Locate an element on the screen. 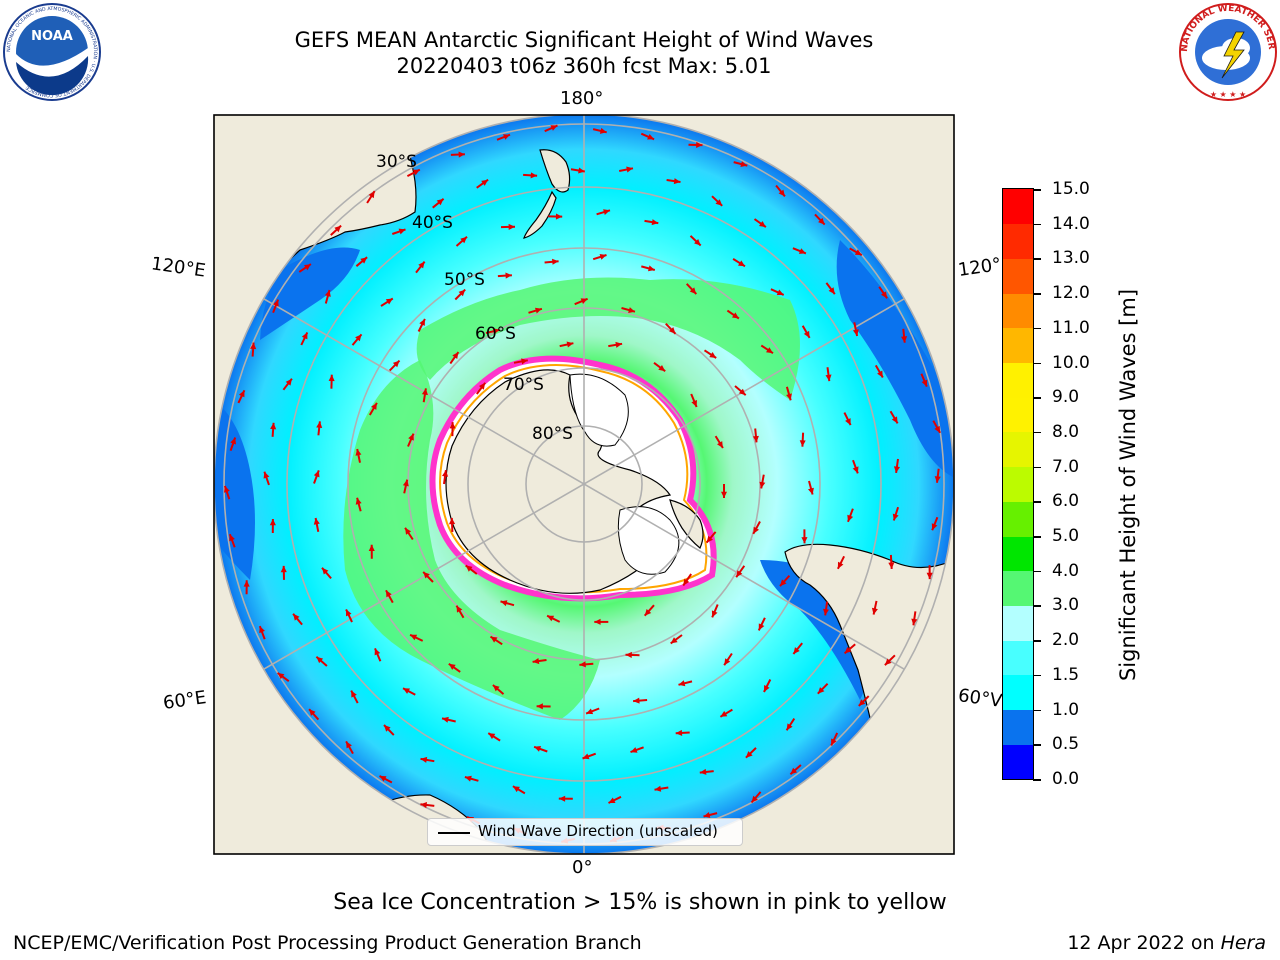 This screenshot has height=960, width=1280. lat-label-80s: 80°S is located at coordinates (552, 434).